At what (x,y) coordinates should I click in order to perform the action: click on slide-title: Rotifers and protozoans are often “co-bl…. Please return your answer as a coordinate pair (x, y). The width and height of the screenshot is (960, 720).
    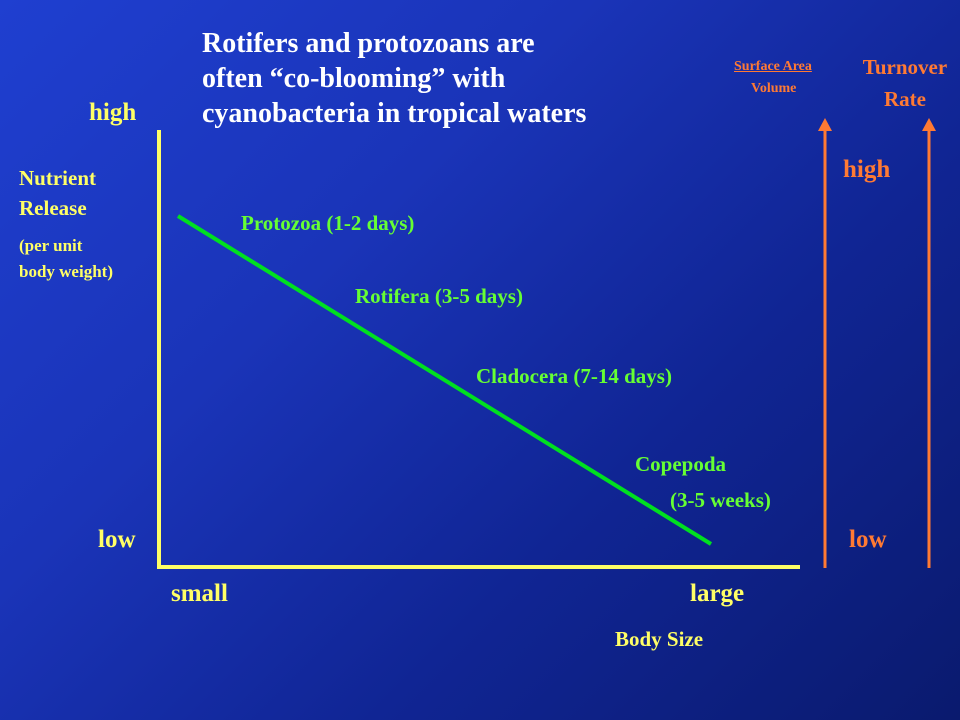
    Looking at the image, I should click on (432, 78).